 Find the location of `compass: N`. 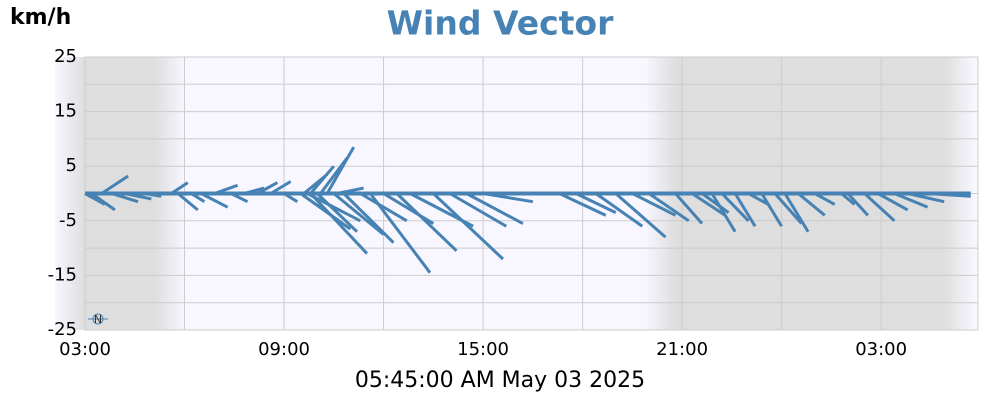

compass: N is located at coordinates (98, 319).